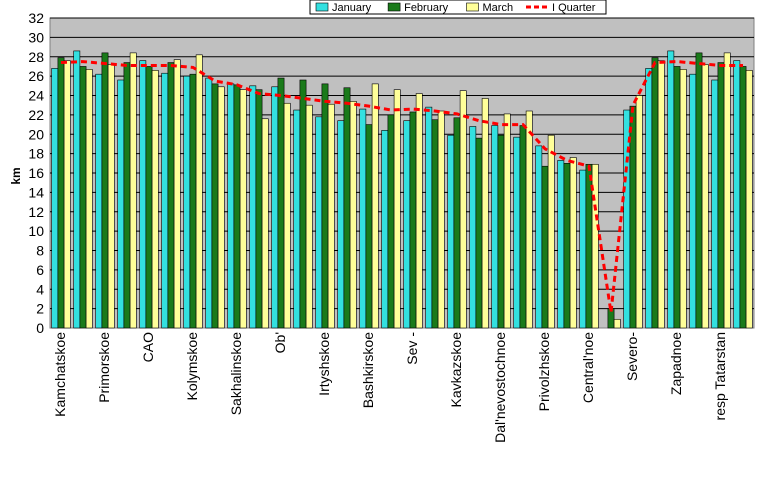  Describe the element at coordinates (456, 370) in the screenshot. I see `x-tick-label: Kavkazskoe` at that location.